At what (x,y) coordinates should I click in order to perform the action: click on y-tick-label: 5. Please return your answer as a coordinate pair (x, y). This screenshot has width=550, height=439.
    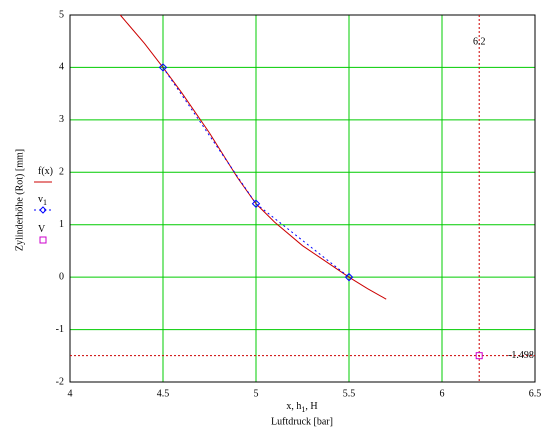
    Looking at the image, I should click on (61, 14).